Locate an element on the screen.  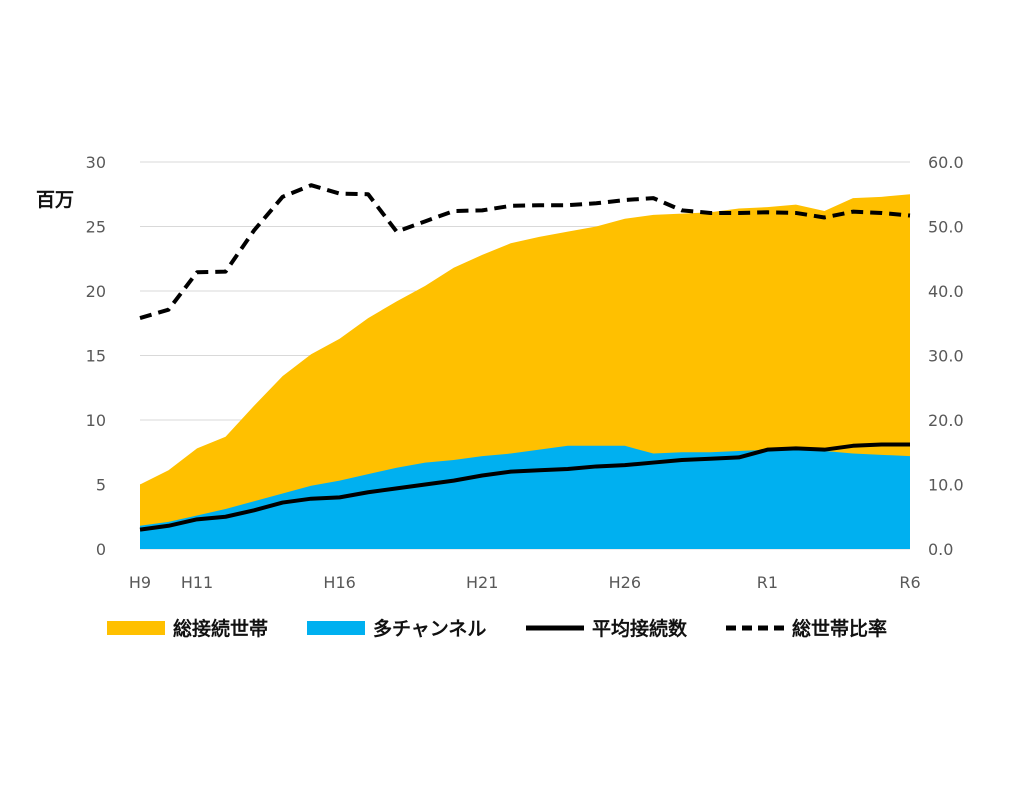
x-tick-label: H16 is located at coordinates (339, 582).